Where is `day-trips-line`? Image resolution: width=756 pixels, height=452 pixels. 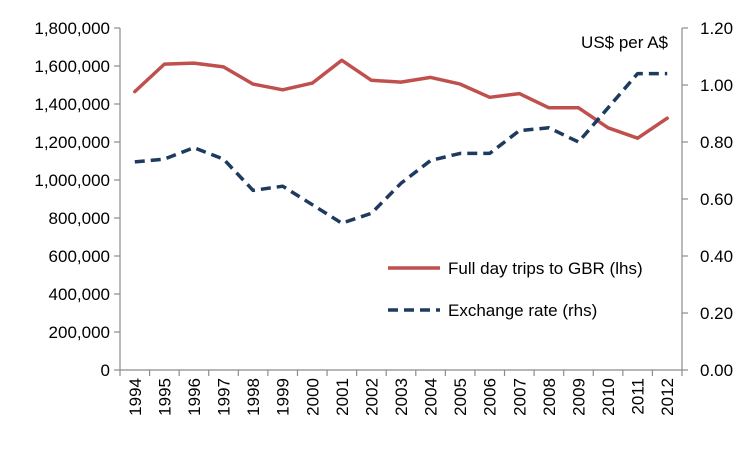
day-trips-line is located at coordinates (401, 99).